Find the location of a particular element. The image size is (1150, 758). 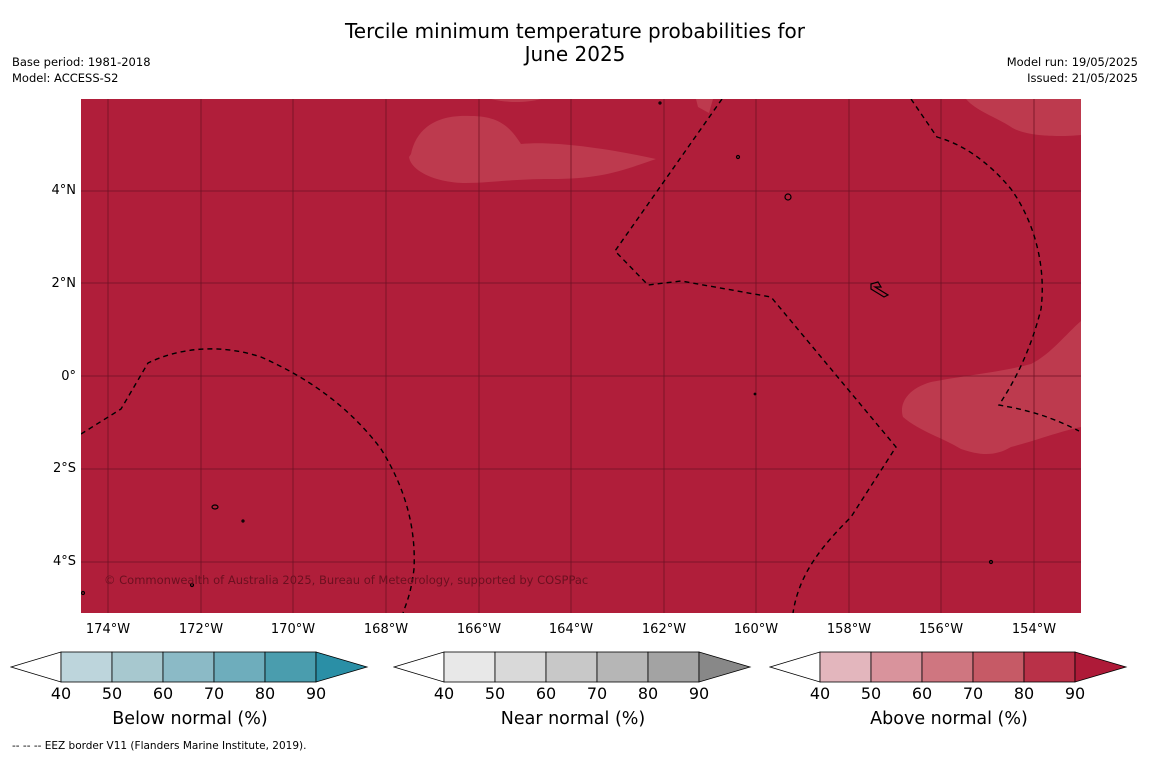

lon-label-174w: 174°W is located at coordinates (108, 629).